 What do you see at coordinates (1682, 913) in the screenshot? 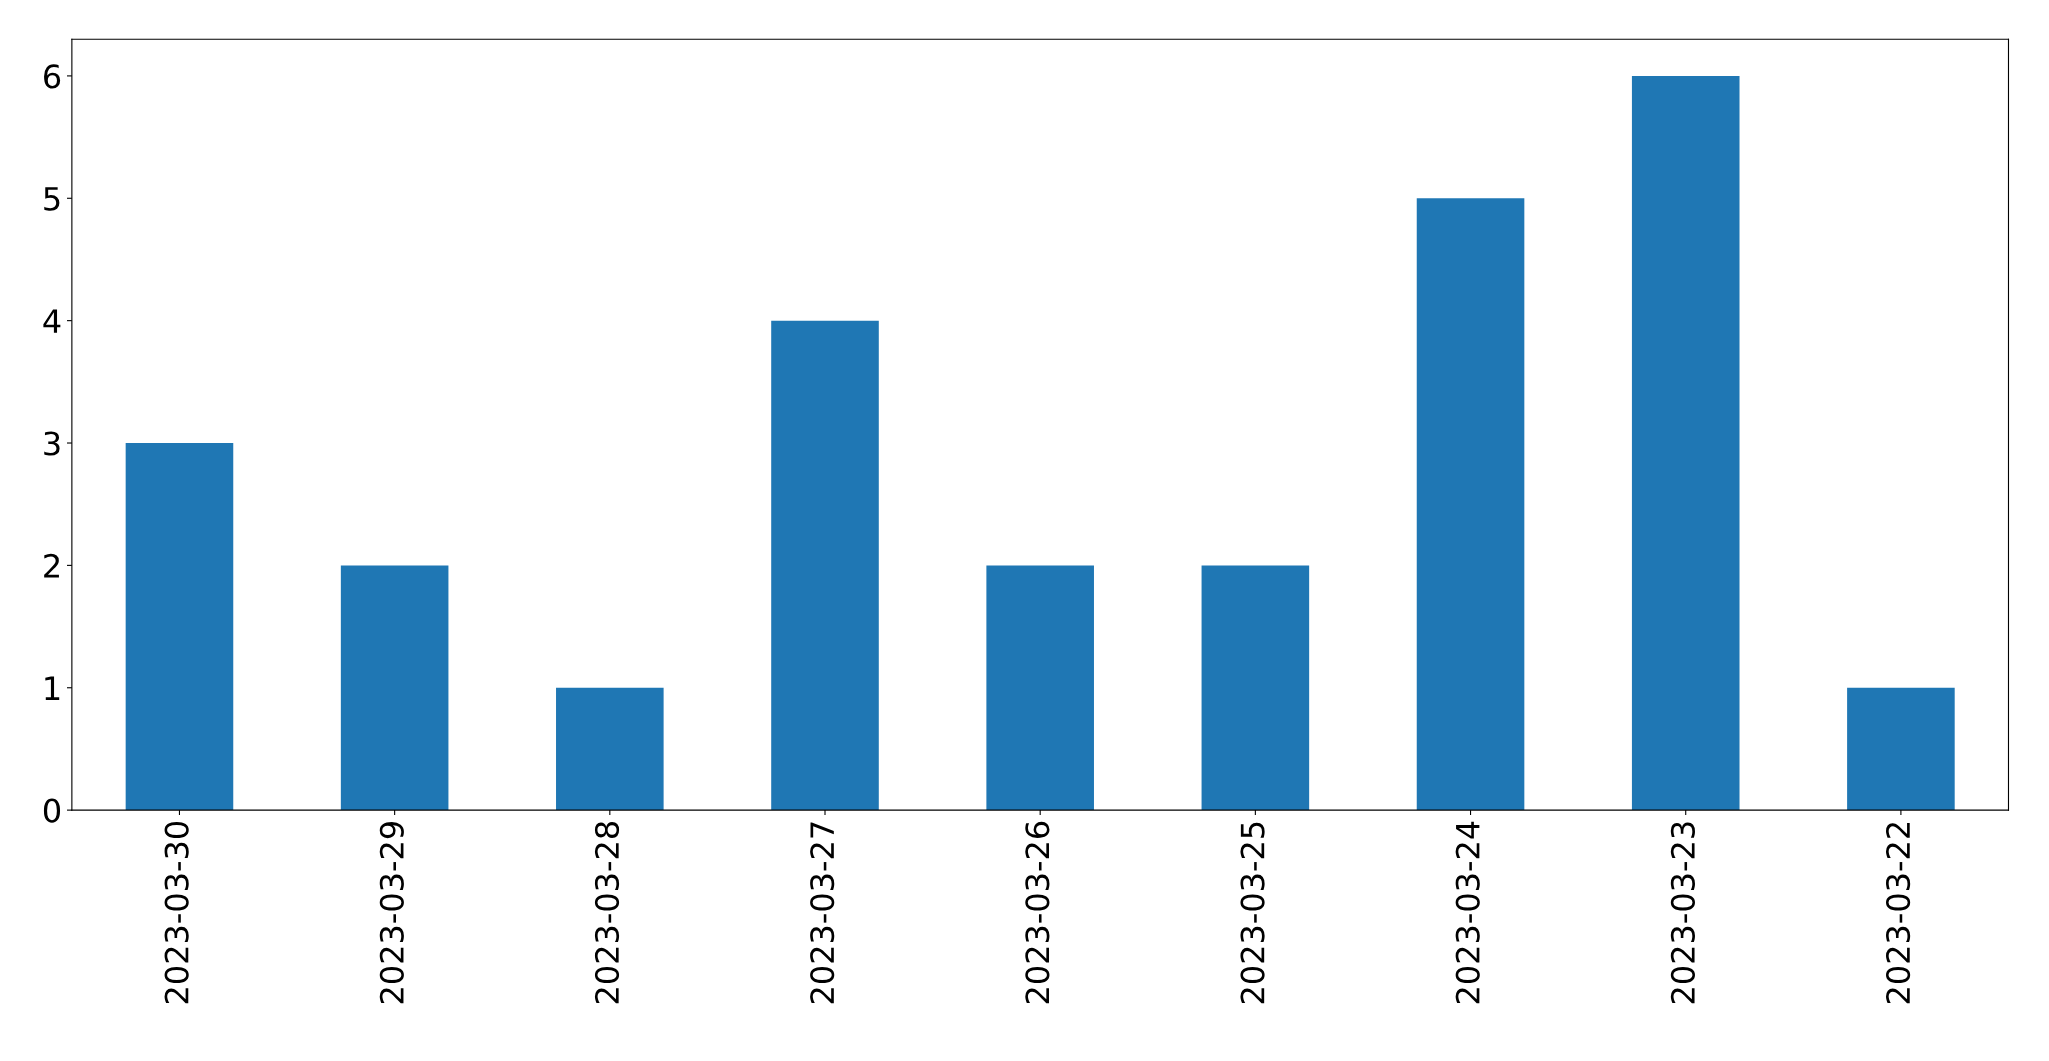
I see `x-tick-label: 2023-03-23` at bounding box center [1682, 913].